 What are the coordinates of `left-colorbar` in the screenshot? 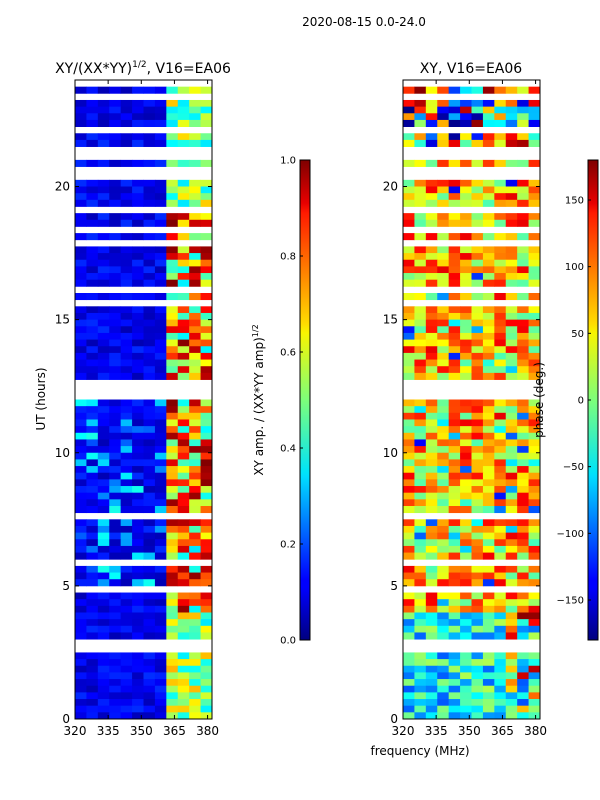 It's located at (305, 400).